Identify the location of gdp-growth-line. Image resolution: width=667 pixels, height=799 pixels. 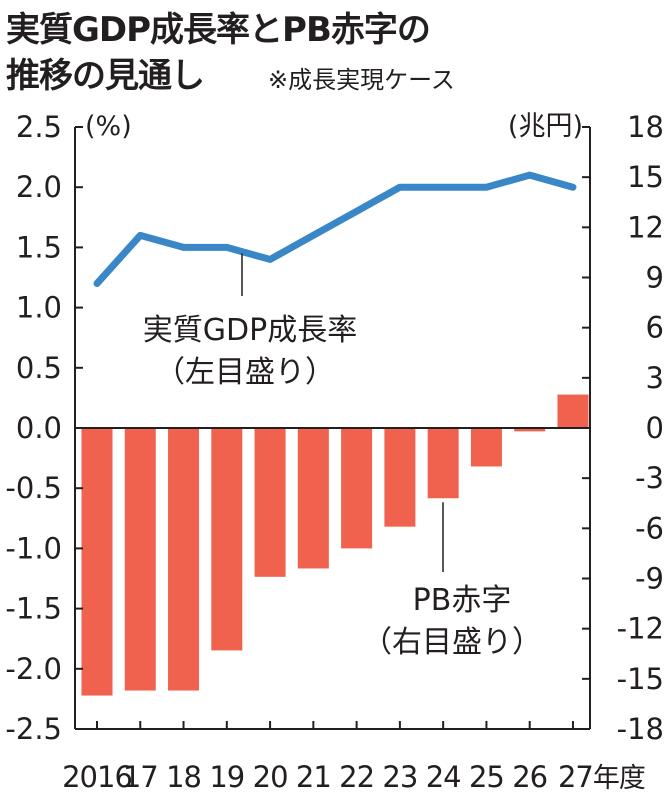
(335, 229).